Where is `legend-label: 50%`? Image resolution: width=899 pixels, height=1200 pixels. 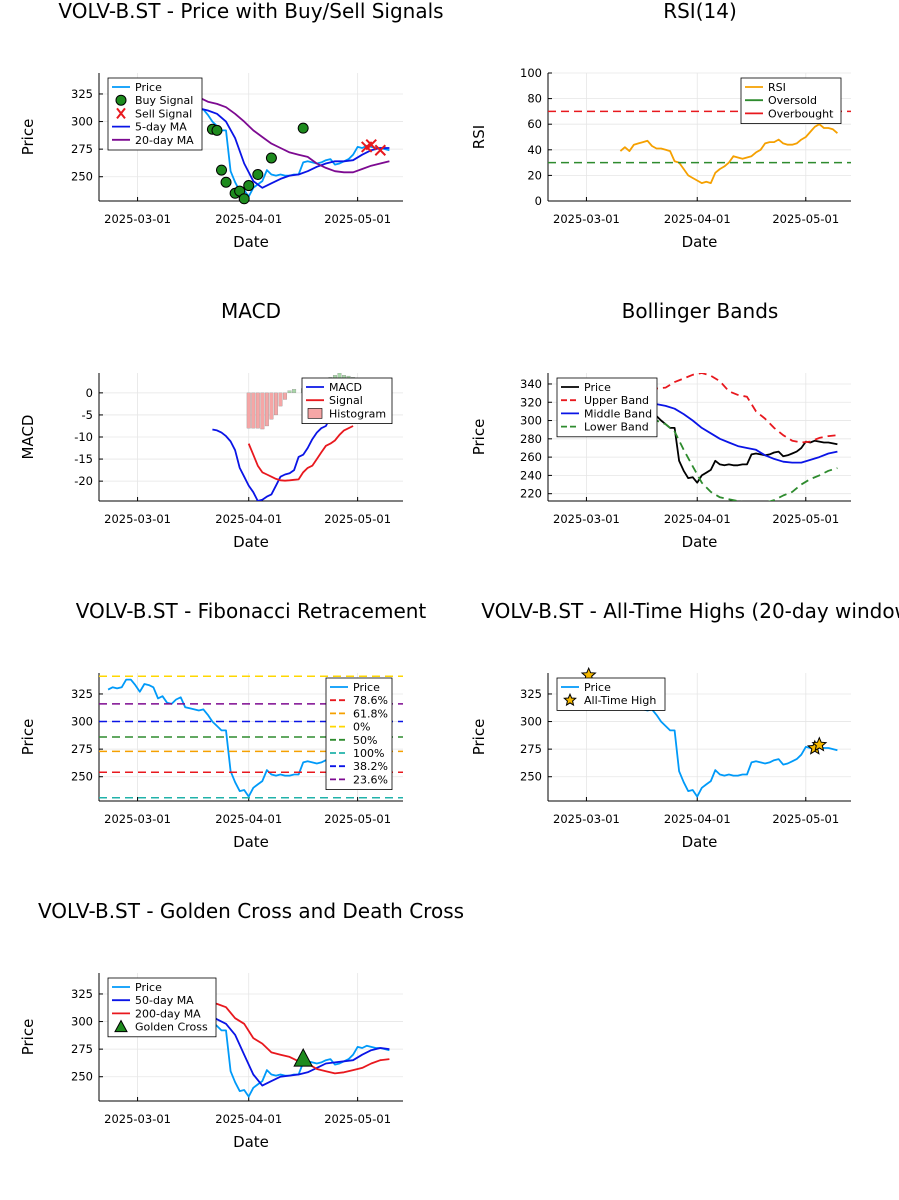 legend-label: 50% is located at coordinates (365, 740).